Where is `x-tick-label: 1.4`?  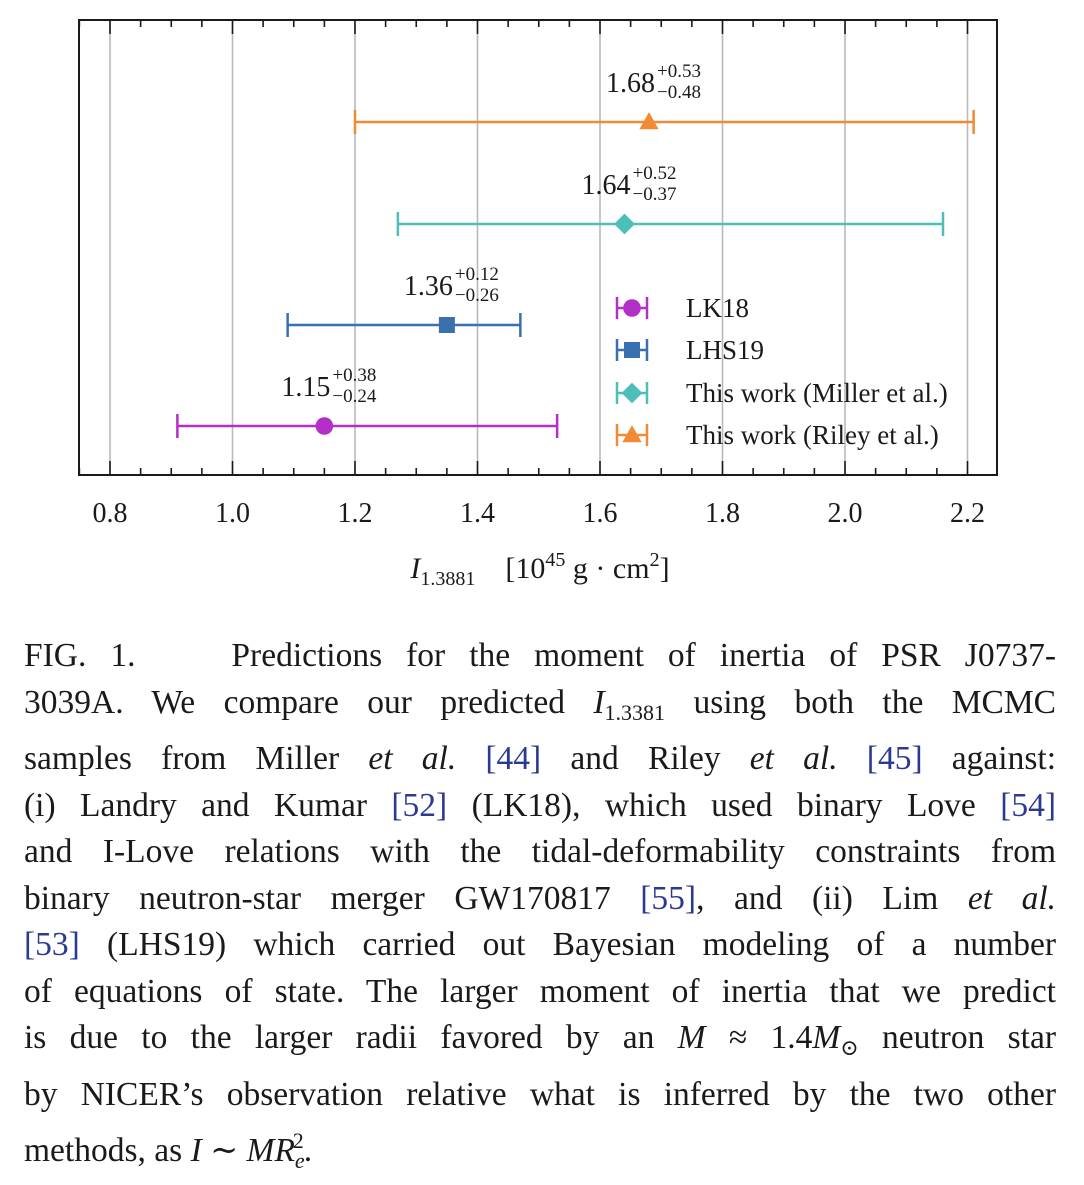 x-tick-label: 1.4 is located at coordinates (477, 513).